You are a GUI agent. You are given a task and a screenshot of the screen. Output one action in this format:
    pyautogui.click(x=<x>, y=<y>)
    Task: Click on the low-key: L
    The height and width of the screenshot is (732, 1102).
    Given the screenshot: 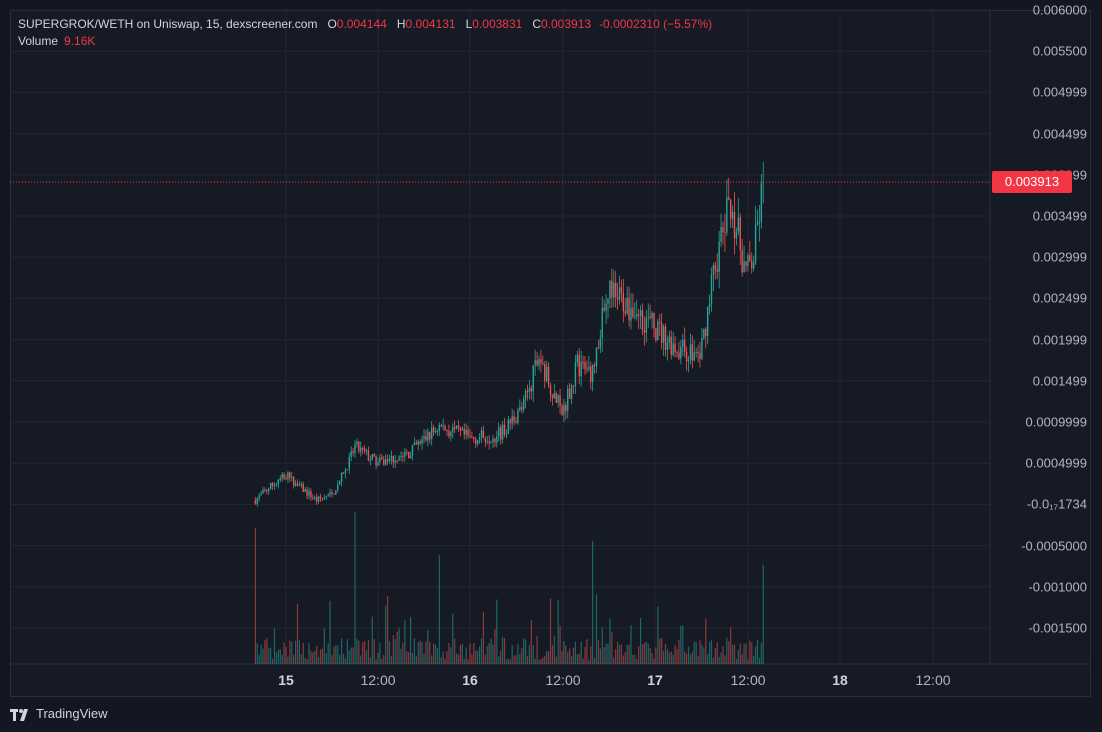 What is the action you would take?
    pyautogui.click(x=469, y=24)
    